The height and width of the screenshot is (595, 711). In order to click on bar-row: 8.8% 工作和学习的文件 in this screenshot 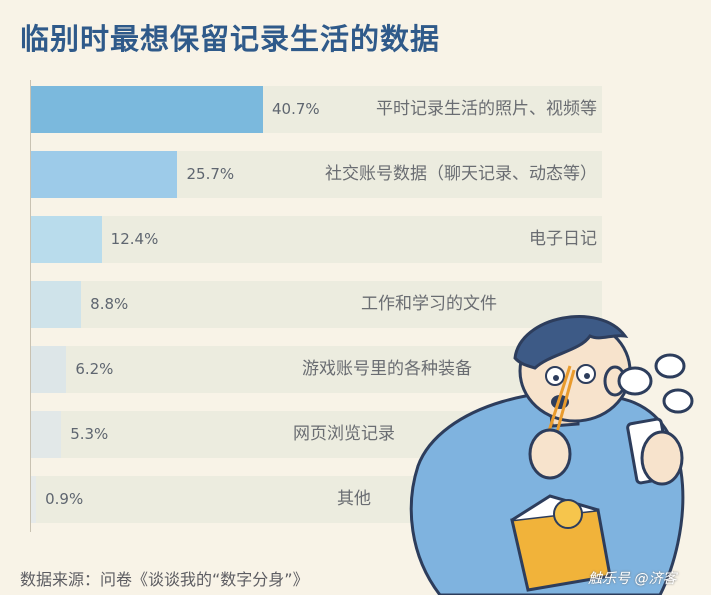, I will do `click(316, 304)`.